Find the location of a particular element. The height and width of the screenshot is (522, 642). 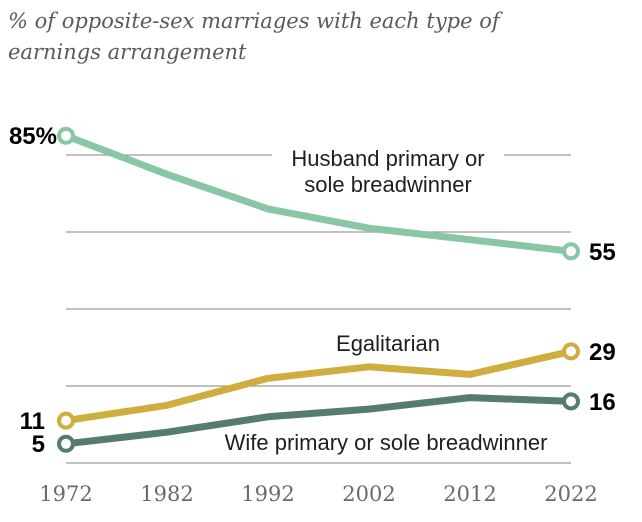

label-husband-line2: sole breadwinner is located at coordinates (388, 184).